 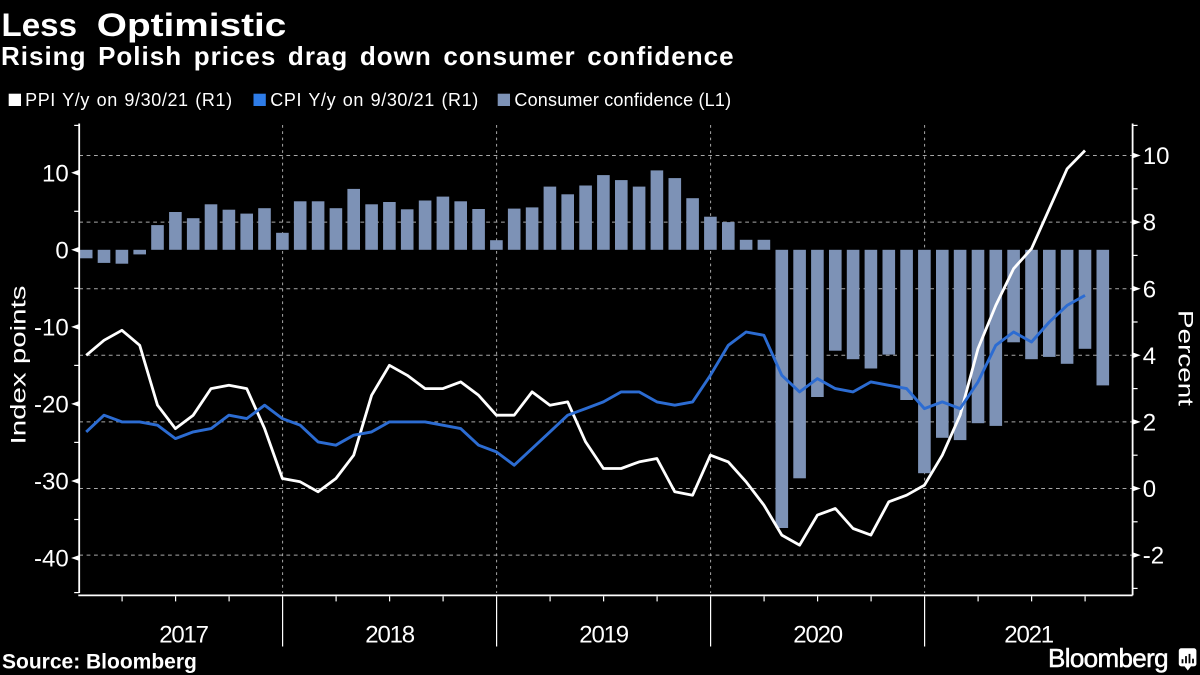 What do you see at coordinates (51, 405) in the screenshot?
I see `svg-text: -20` at bounding box center [51, 405].